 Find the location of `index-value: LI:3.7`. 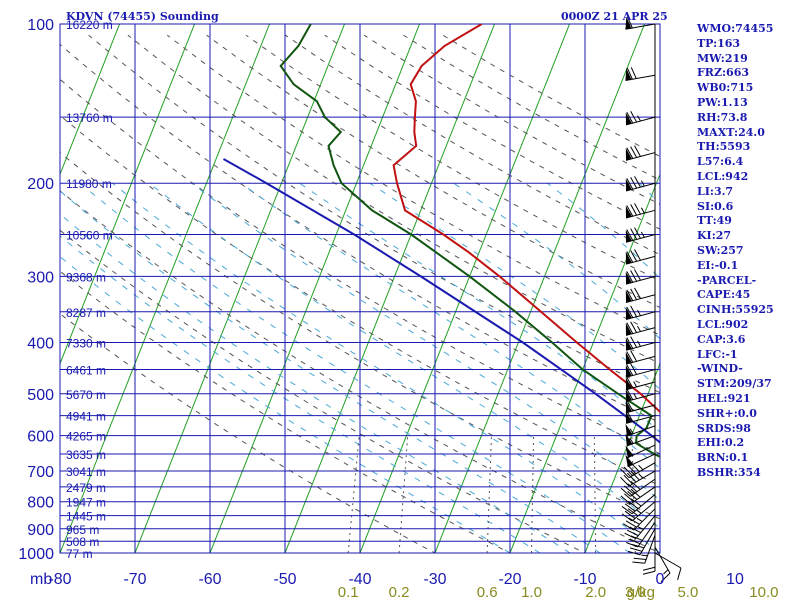

index-value: LI:3.7 is located at coordinates (715, 191).